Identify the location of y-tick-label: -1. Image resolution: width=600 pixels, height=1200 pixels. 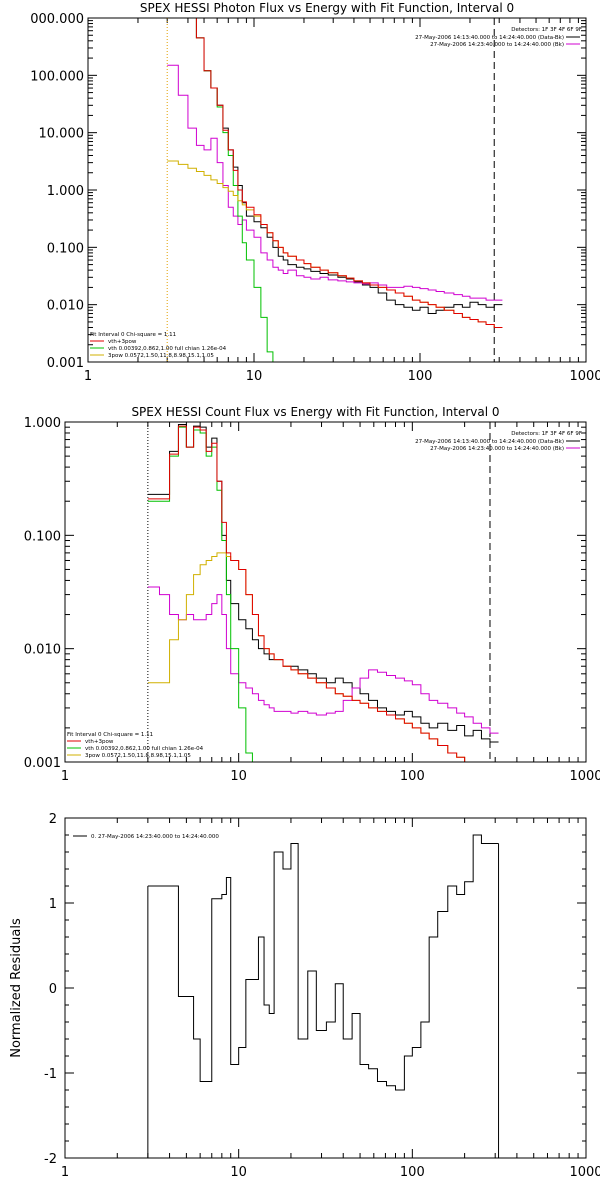
(50, 1074).